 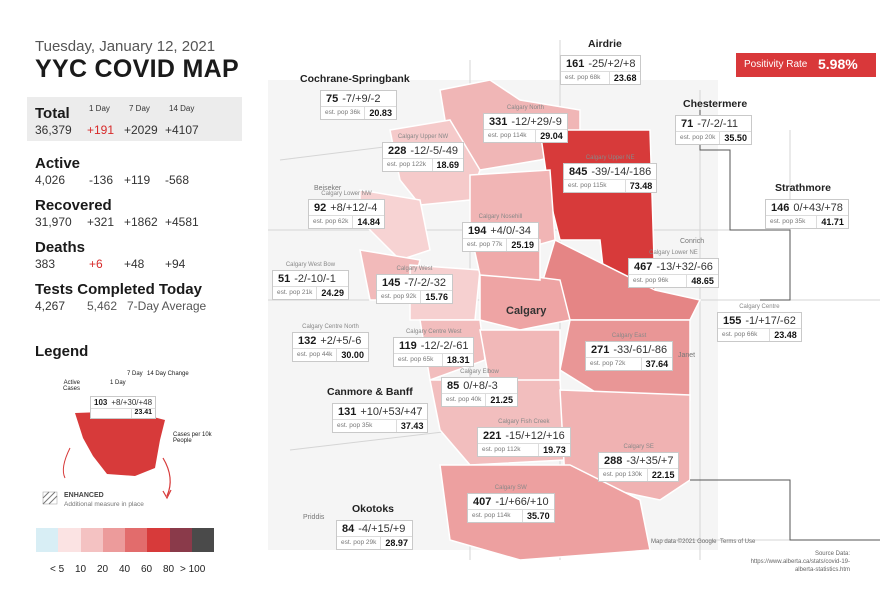 What do you see at coordinates (650, 461) in the screenshot?
I see `region-changes: -3/+35/+7` at bounding box center [650, 461].